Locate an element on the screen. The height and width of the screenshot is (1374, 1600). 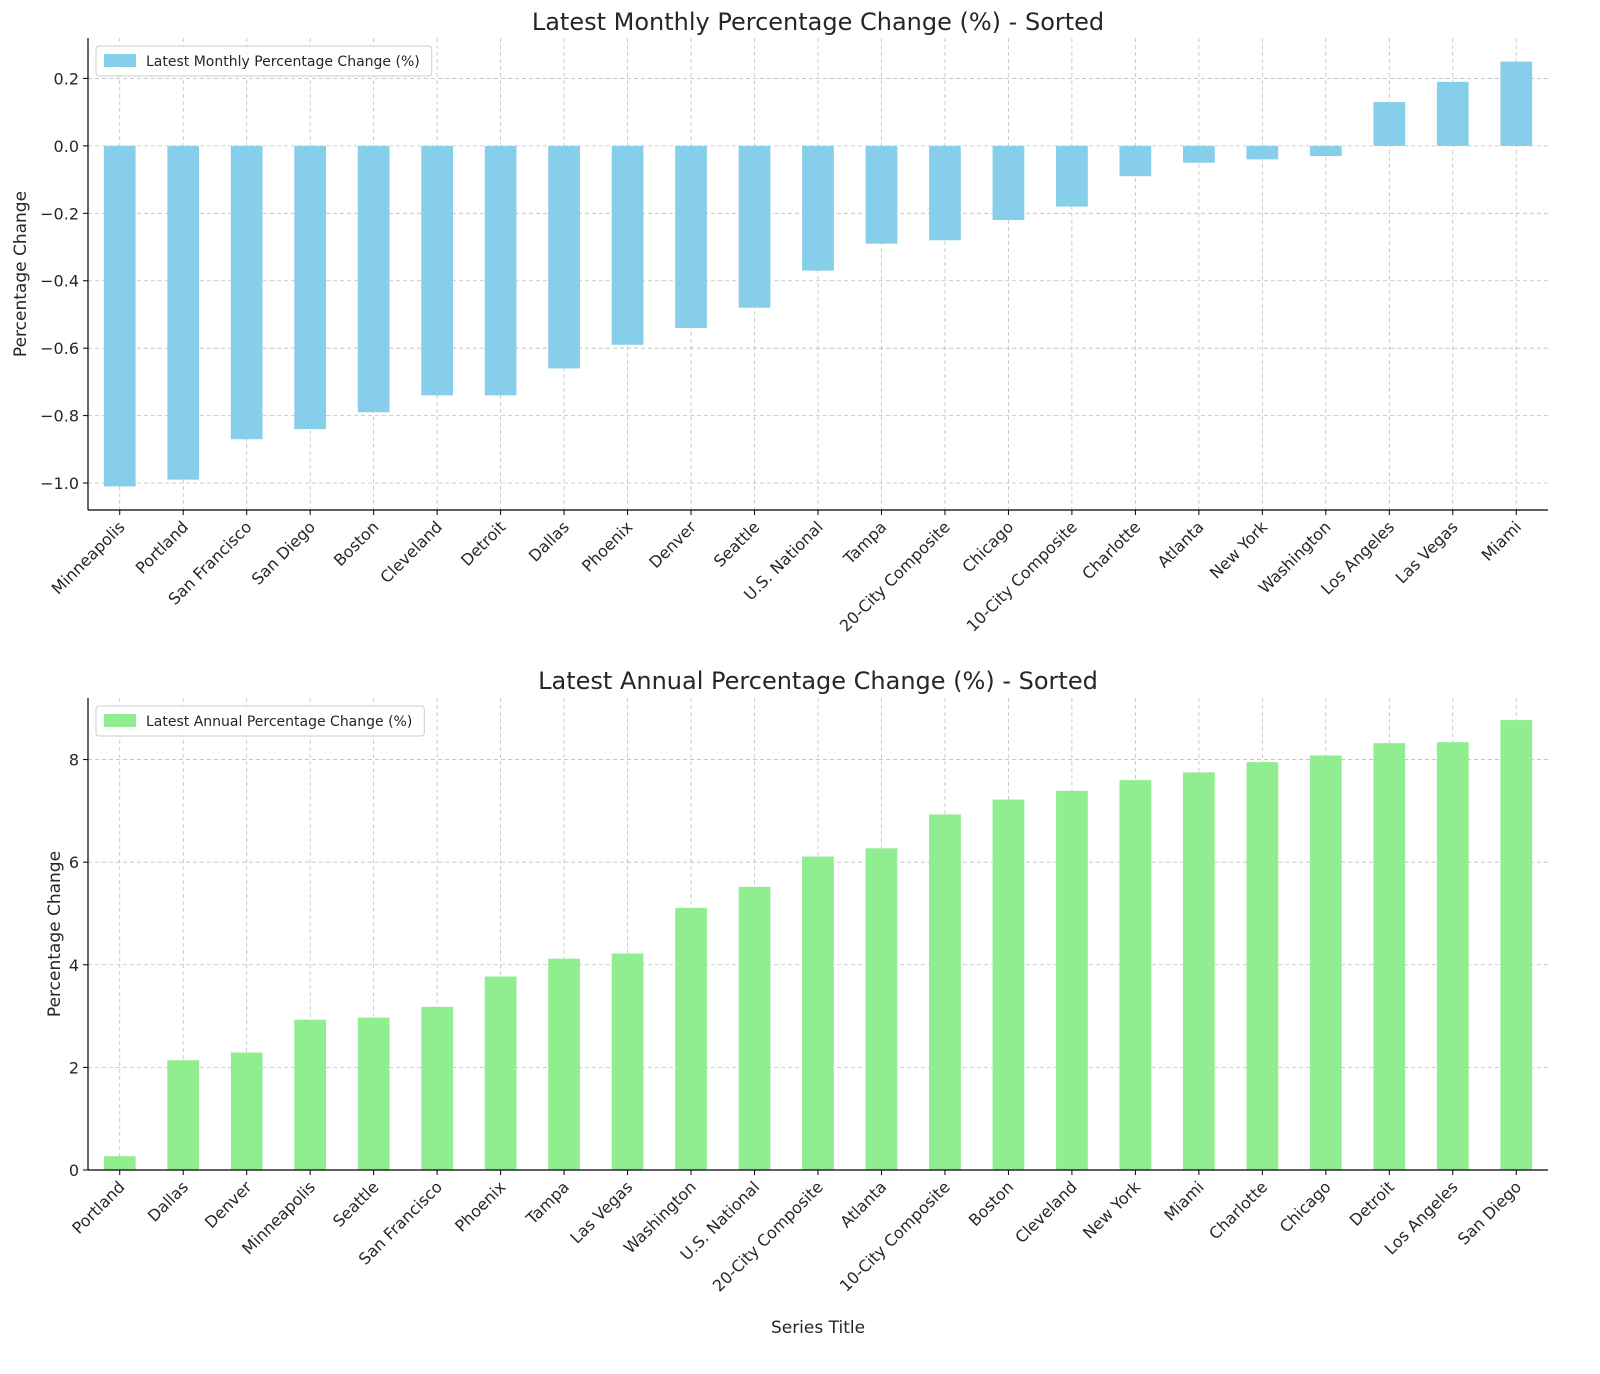
x-tick-label: Miami is located at coordinates (1183, 1200).